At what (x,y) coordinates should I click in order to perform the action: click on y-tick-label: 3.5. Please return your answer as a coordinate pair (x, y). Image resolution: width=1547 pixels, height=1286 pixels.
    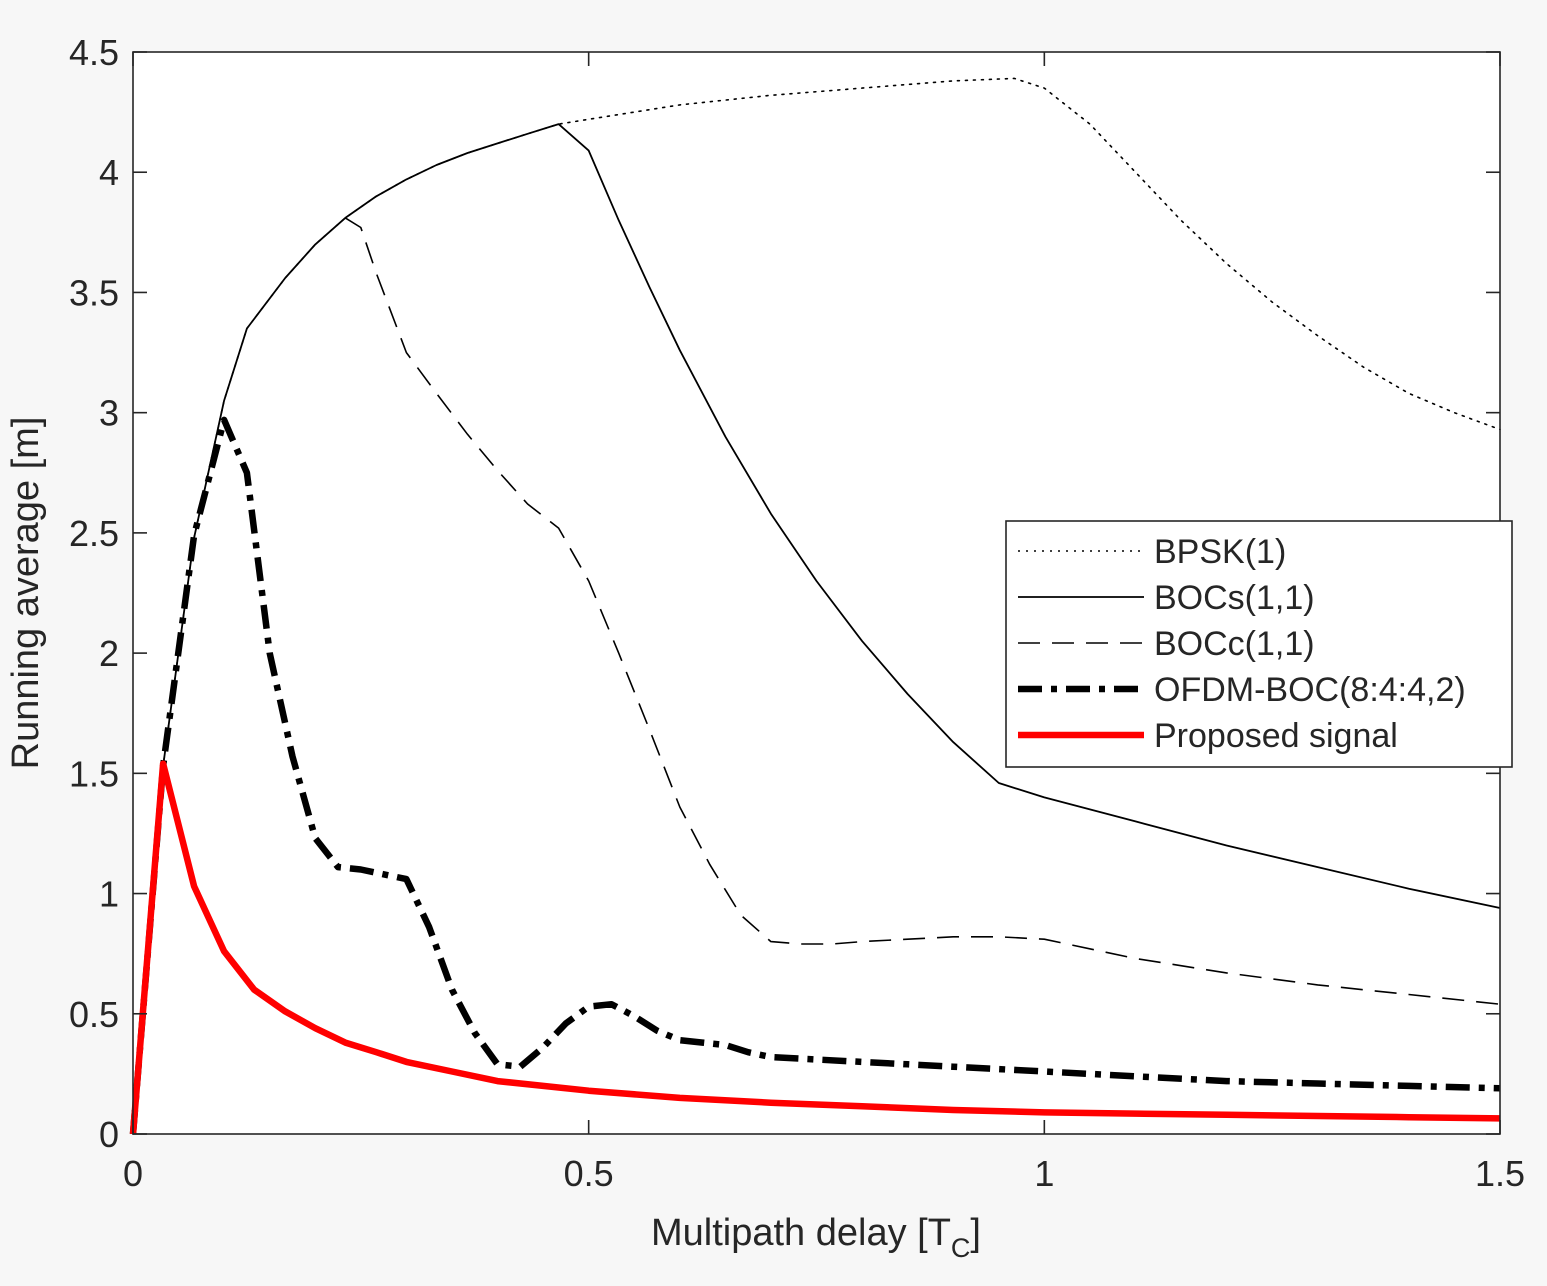
    Looking at the image, I should click on (94, 292).